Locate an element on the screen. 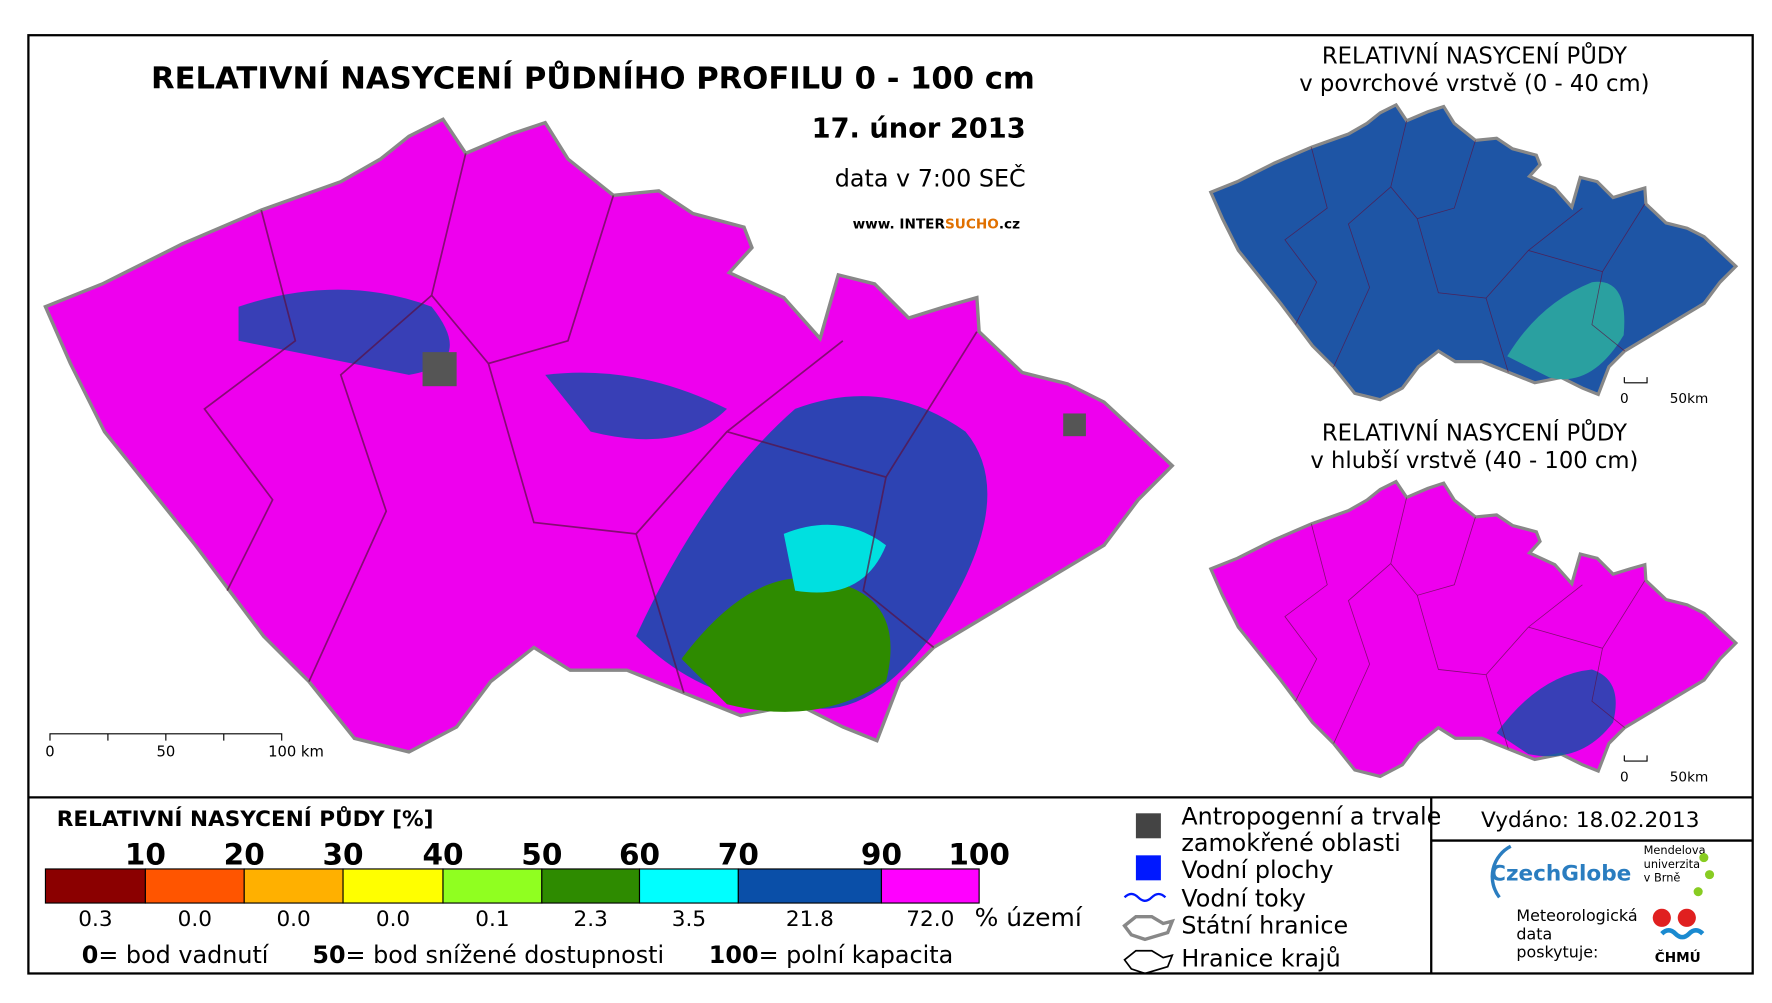 This screenshot has height=1003, width=1772. legend-note: 100= polní kapacita is located at coordinates (831, 955).